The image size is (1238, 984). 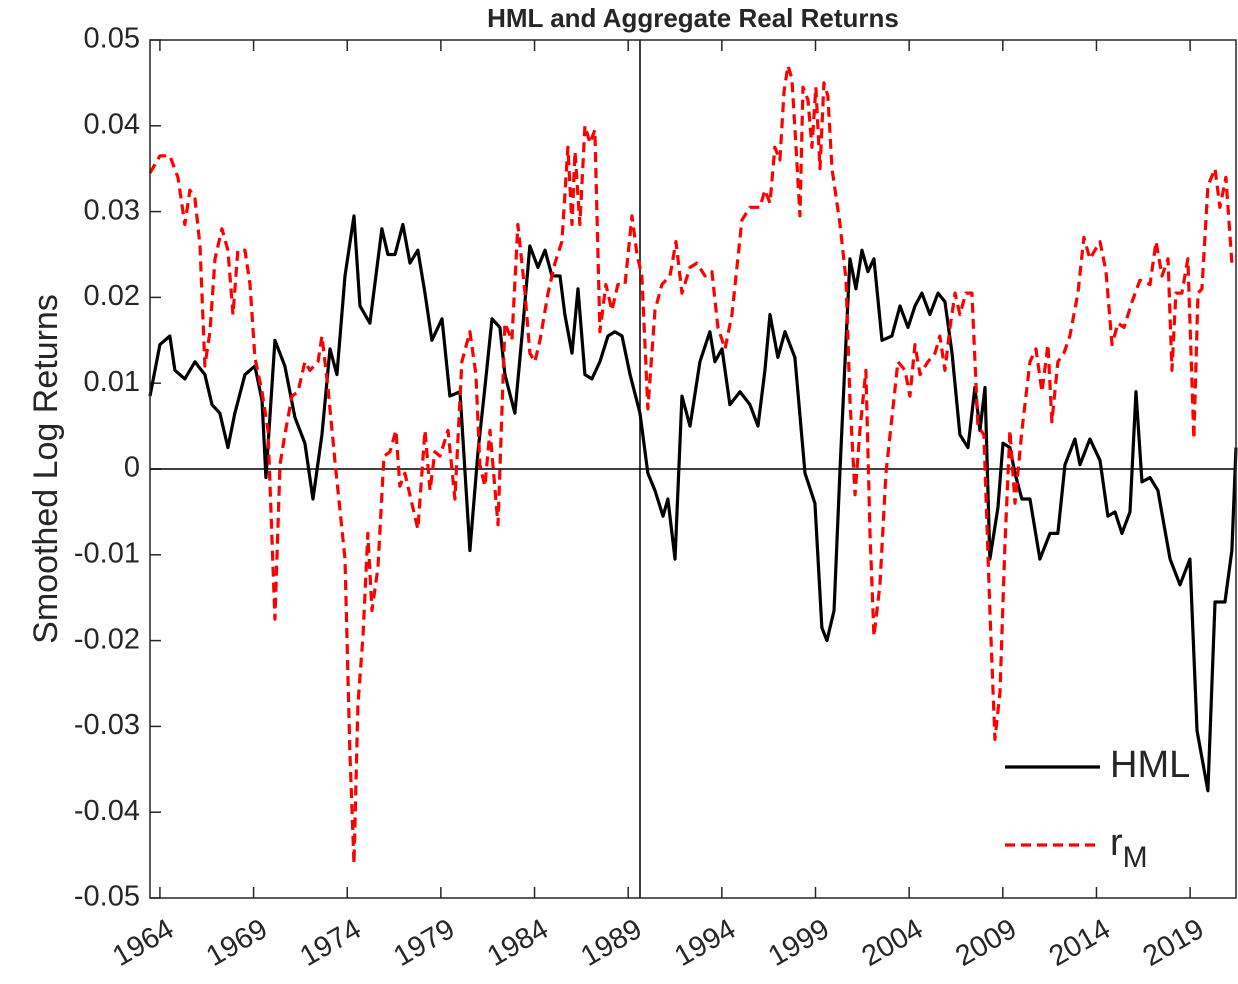 What do you see at coordinates (112, 382) in the screenshot?
I see `y-tick-label: 0.01` at bounding box center [112, 382].